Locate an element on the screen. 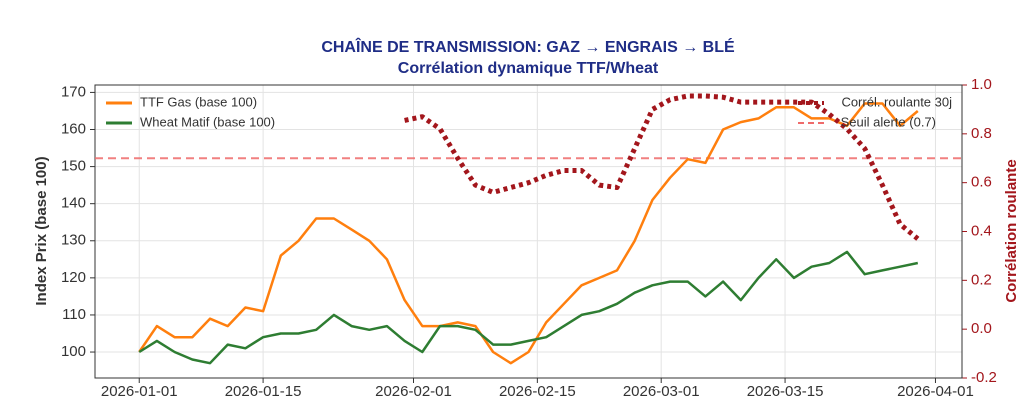 The height and width of the screenshot is (417, 1024). y2-axis-label: Corrélation roulante is located at coordinates (1011, 230).